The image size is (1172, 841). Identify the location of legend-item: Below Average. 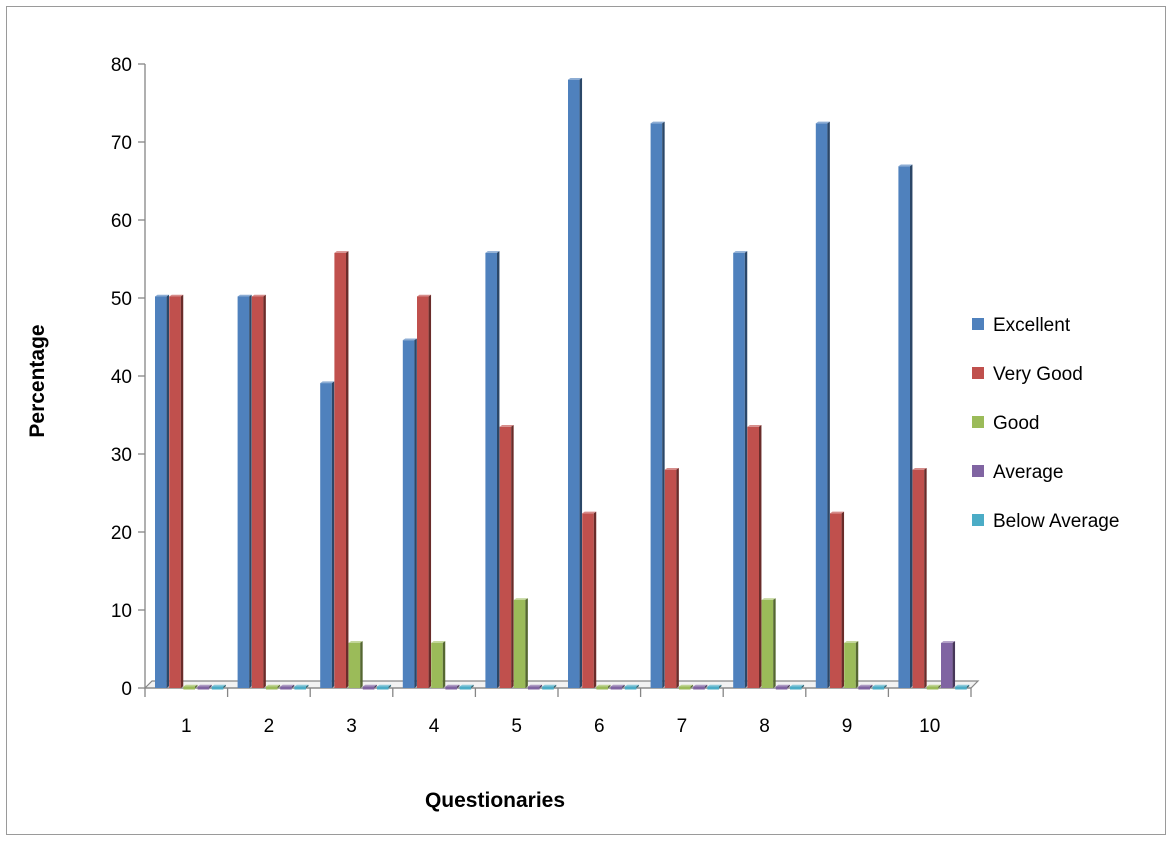
(1045, 521).